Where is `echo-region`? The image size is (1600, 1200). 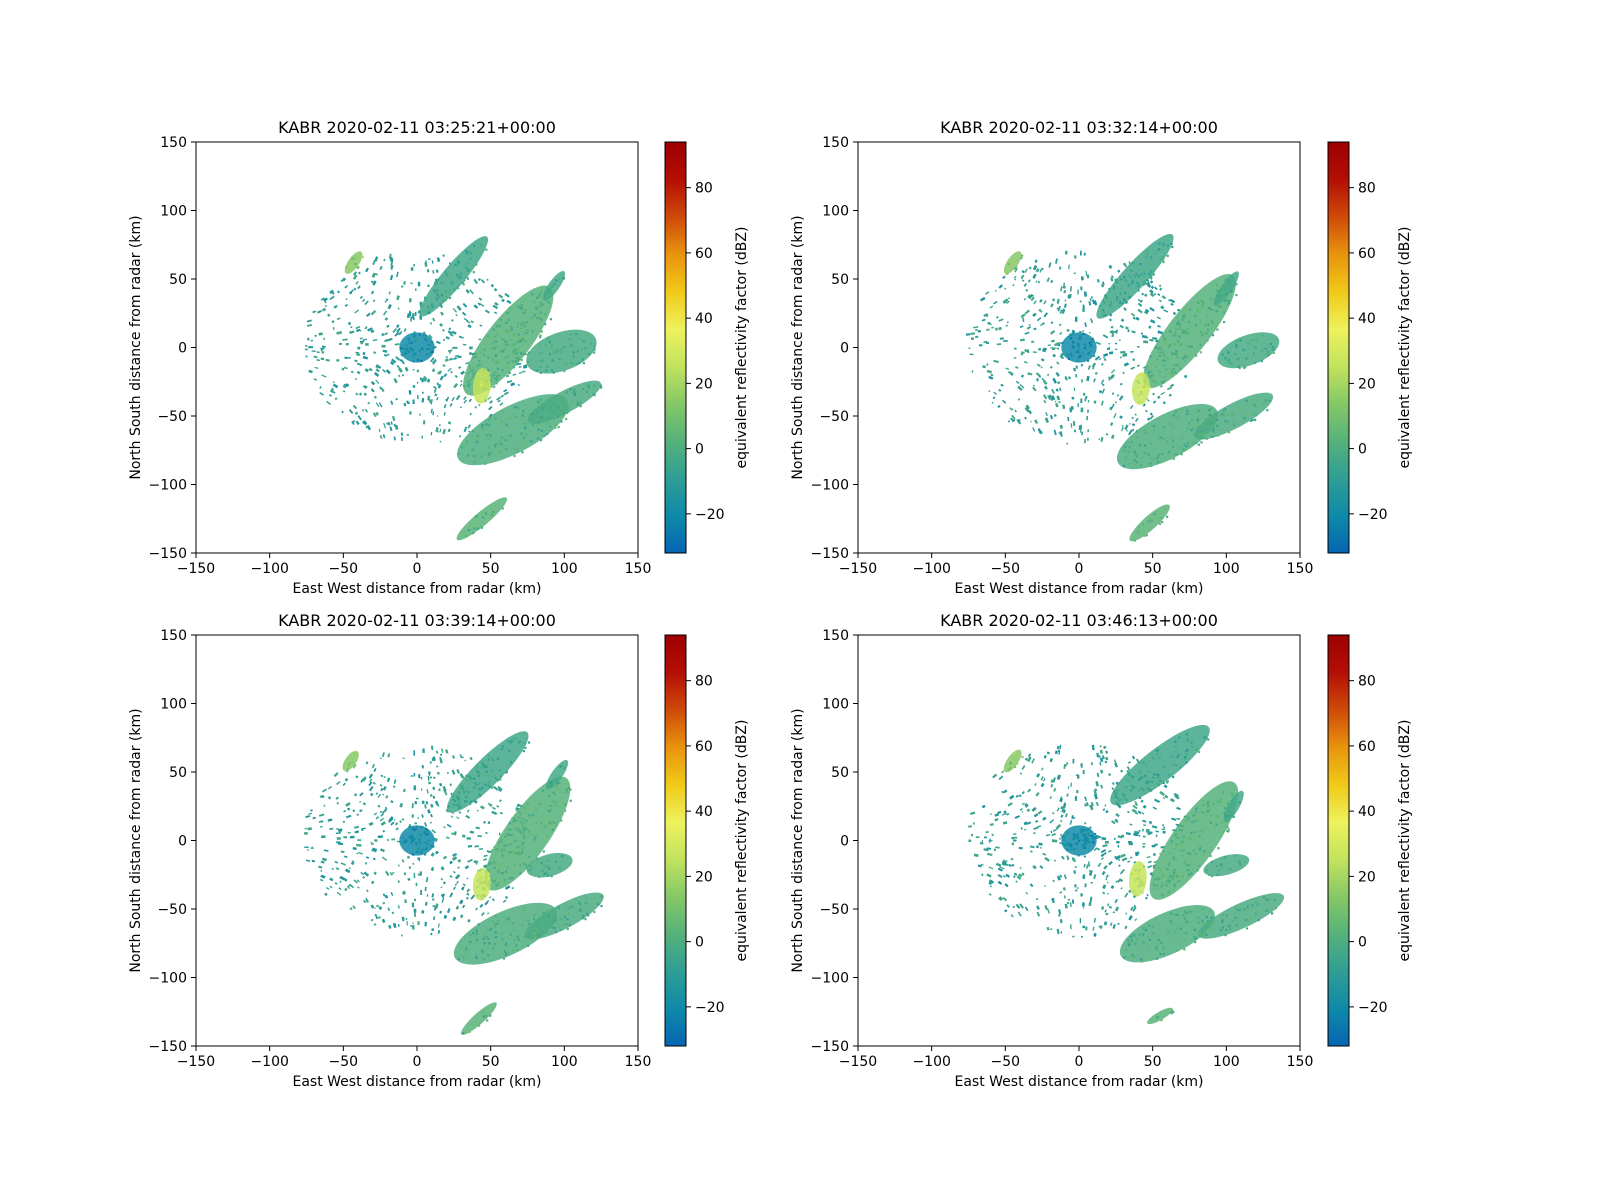
echo-region is located at coordinates (527, 833).